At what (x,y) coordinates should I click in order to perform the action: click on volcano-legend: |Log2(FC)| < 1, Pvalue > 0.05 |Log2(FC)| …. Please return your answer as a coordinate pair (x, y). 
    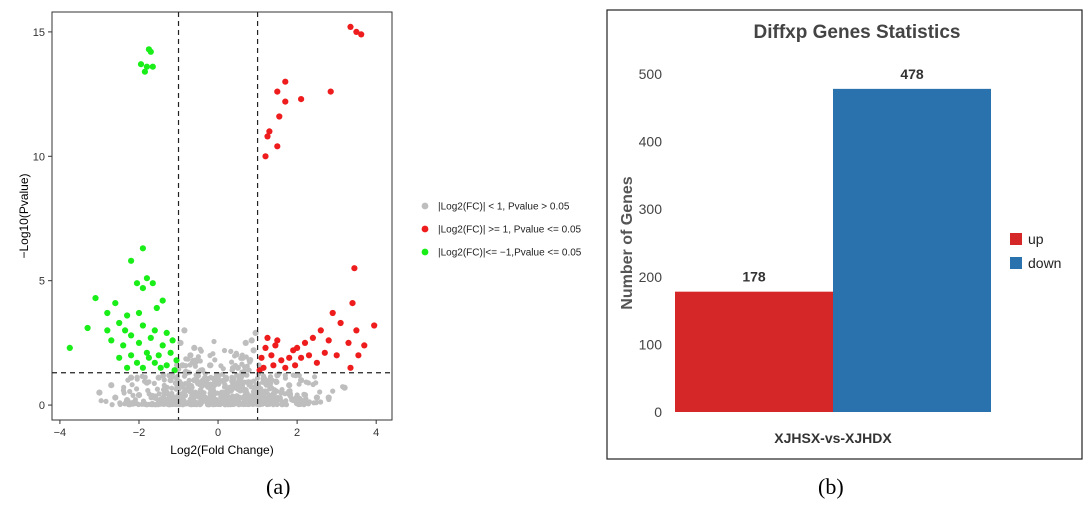
    Looking at the image, I should click on (501, 230).